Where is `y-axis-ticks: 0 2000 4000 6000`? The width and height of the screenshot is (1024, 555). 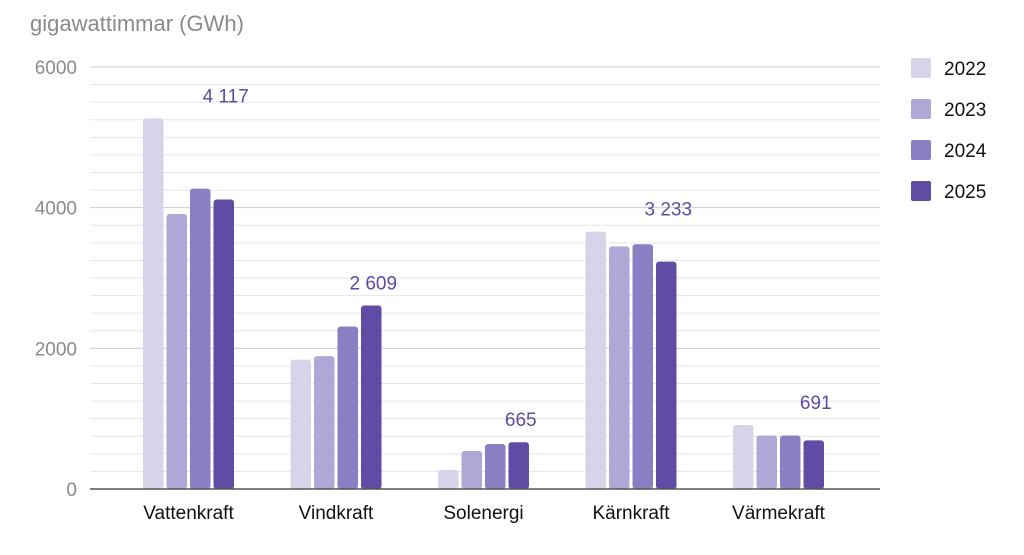
y-axis-ticks: 0 2000 4000 6000 is located at coordinates (56, 279).